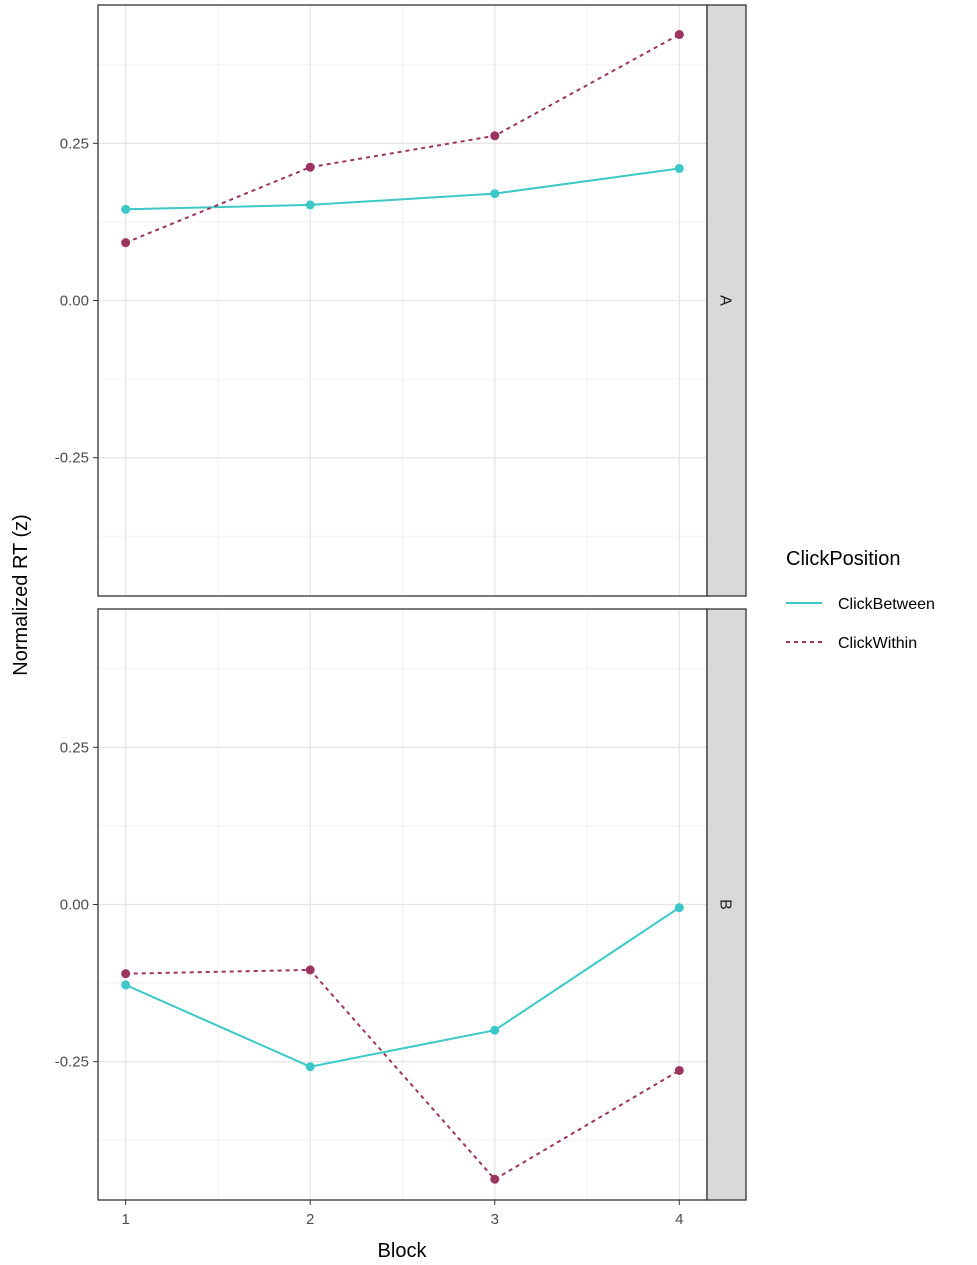 Image resolution: width=977 pixels, height=1265 pixels. Describe the element at coordinates (403, 1251) in the screenshot. I see `x-axis-title: Block` at that location.